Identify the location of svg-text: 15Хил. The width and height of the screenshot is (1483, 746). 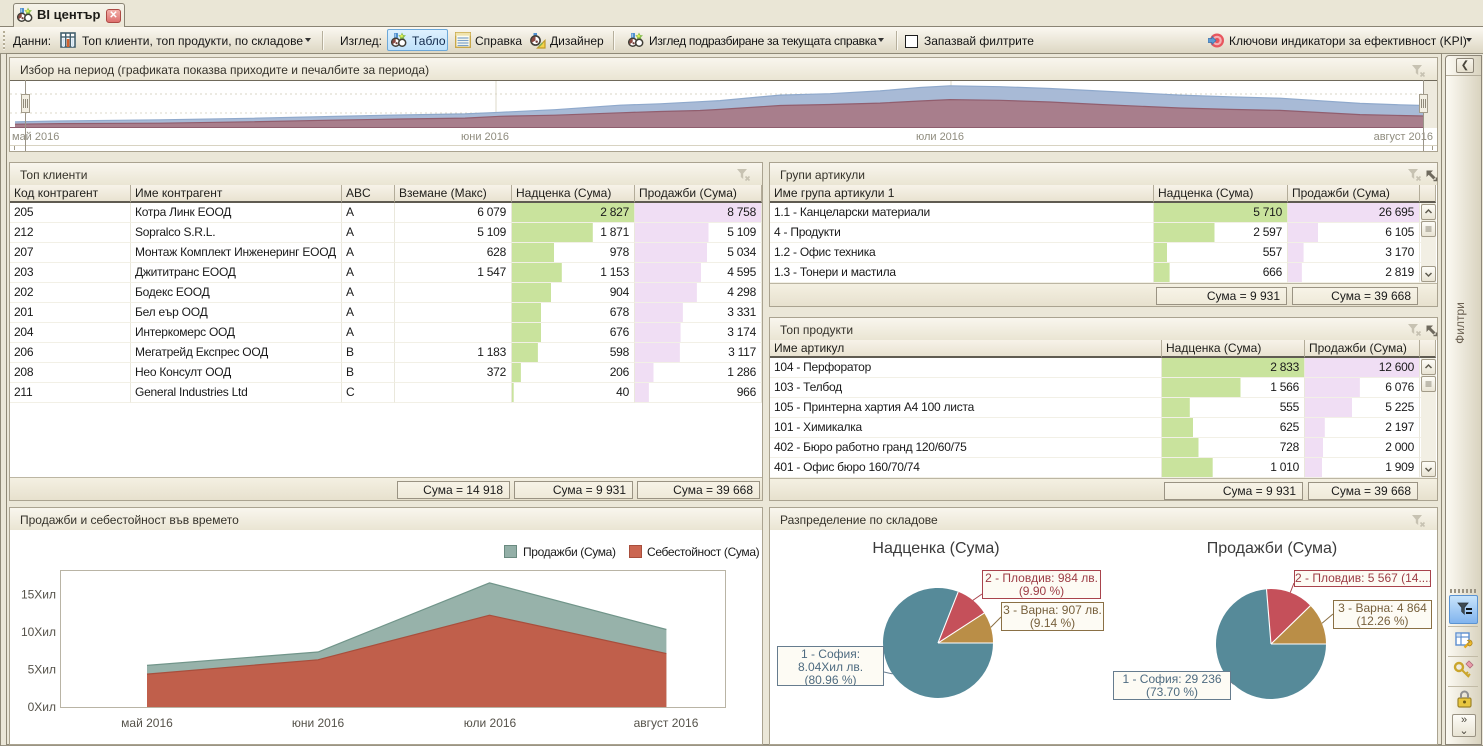
(38, 595).